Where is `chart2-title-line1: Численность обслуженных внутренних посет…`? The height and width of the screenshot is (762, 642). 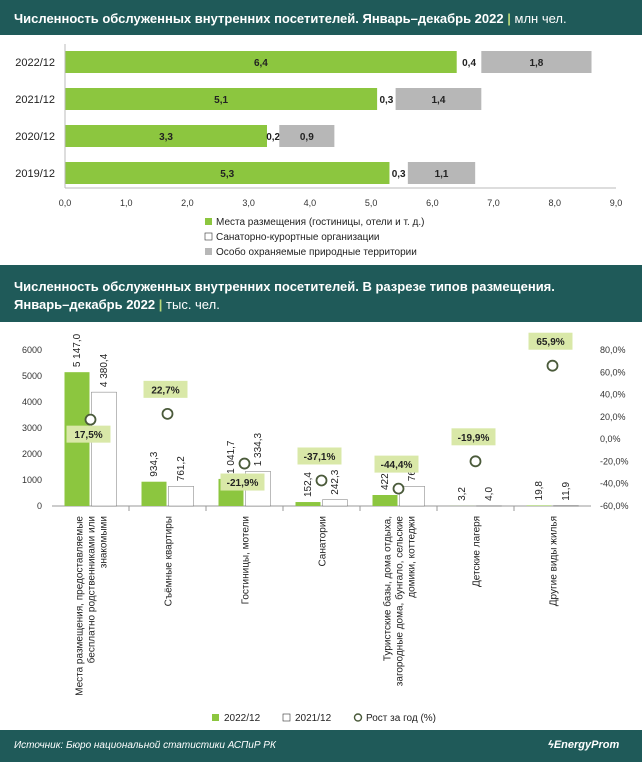
chart2-title-line1: Численность обслуженных внутренних посет… is located at coordinates (284, 286).